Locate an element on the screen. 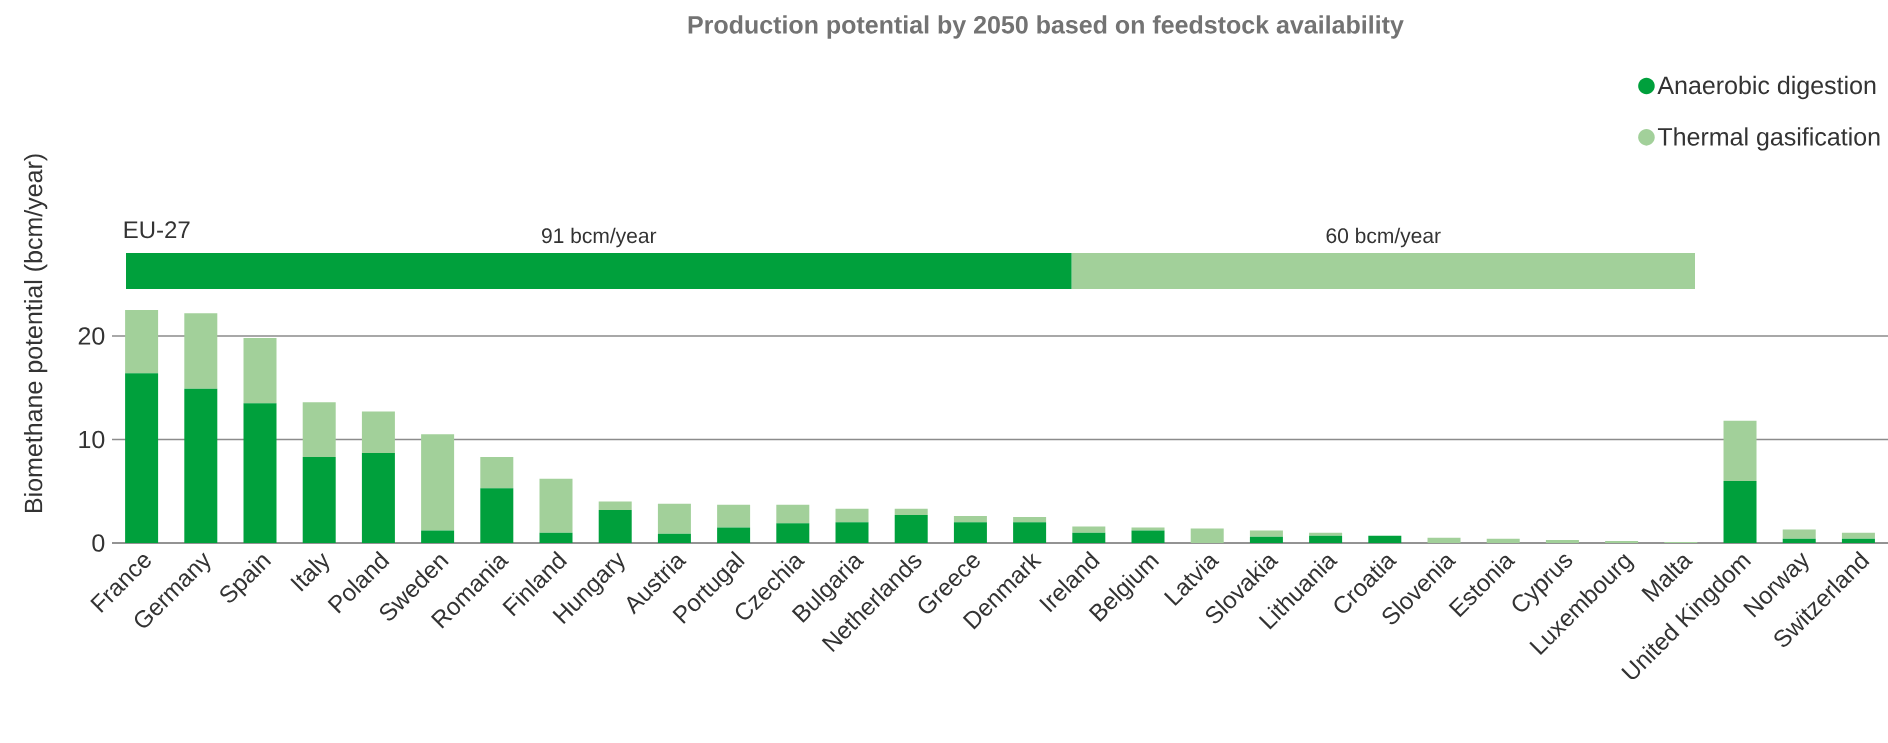  data-label: 91 bcm/year is located at coordinates (599, 237).